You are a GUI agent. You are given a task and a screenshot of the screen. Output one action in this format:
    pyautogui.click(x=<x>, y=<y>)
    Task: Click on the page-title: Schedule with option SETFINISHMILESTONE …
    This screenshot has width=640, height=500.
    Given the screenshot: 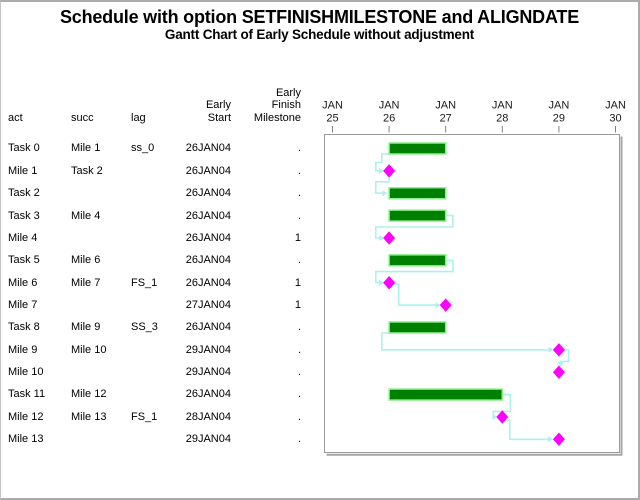 What is the action you would take?
    pyautogui.click(x=319, y=17)
    